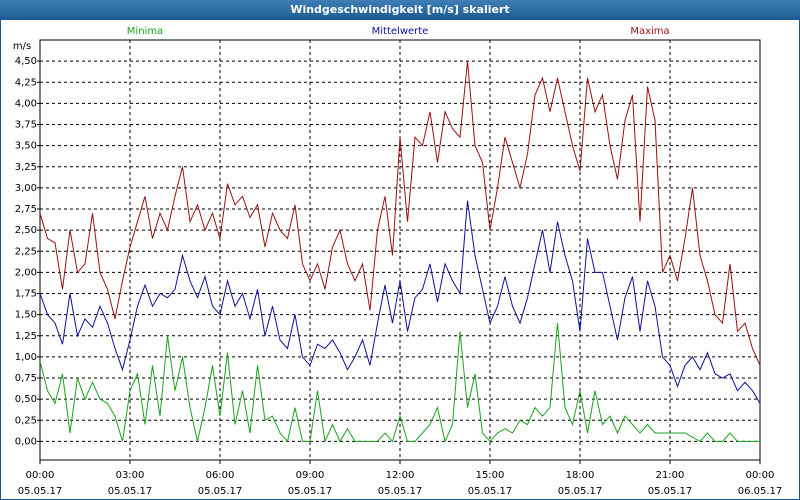 Image resolution: width=800 pixels, height=500 pixels. What do you see at coordinates (26, 61) in the screenshot?
I see `y-tick-label: 4,50` at bounding box center [26, 61].